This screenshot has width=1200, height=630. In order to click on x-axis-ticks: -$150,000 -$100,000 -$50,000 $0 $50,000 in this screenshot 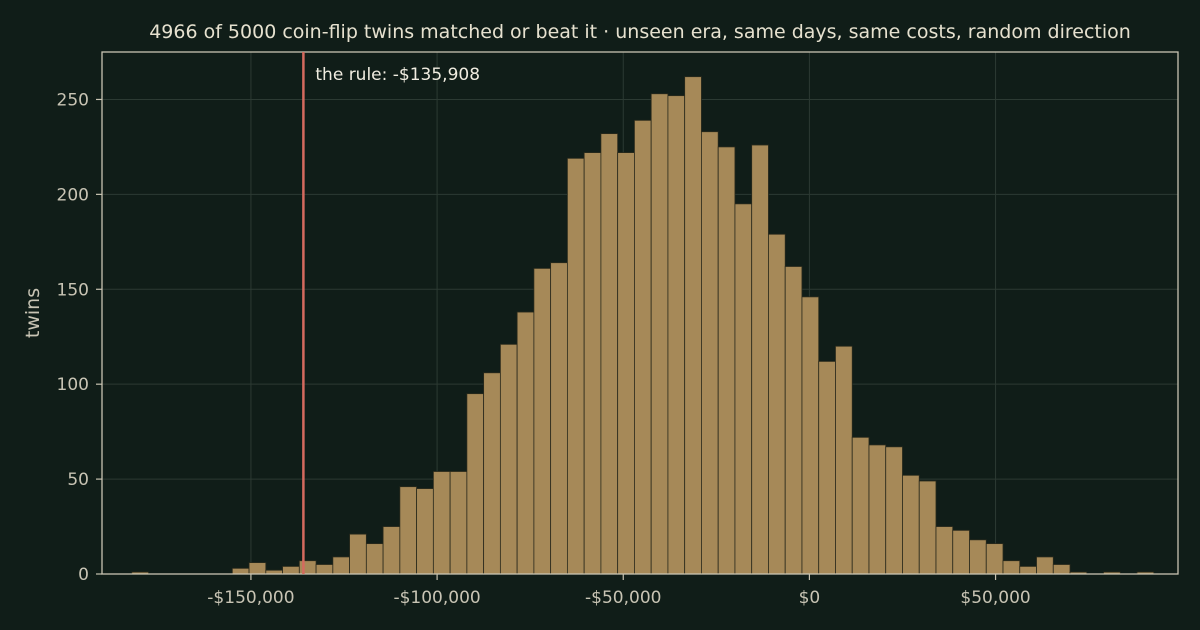, I will do `click(619, 591)`.